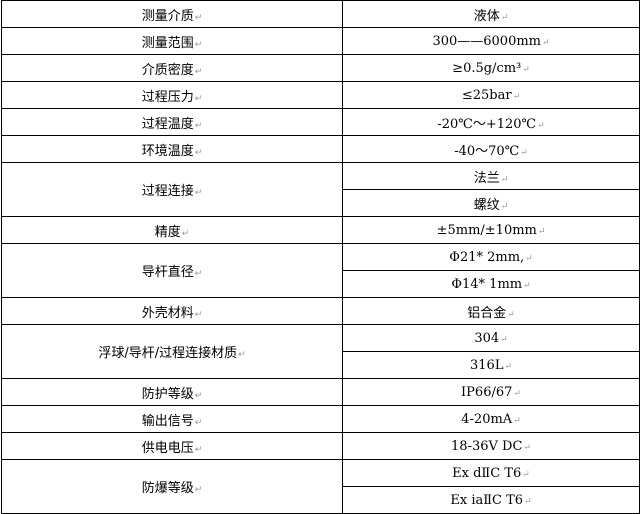 This screenshot has width=641, height=514. I want to click on value-text: ±5mm/±10mm, so click(486, 230).